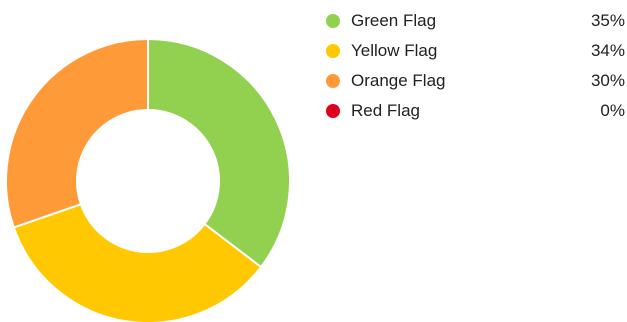 Image resolution: width=627 pixels, height=322 pixels. Describe the element at coordinates (137, 262) in the screenshot. I see `slice-yellow-flag` at that location.